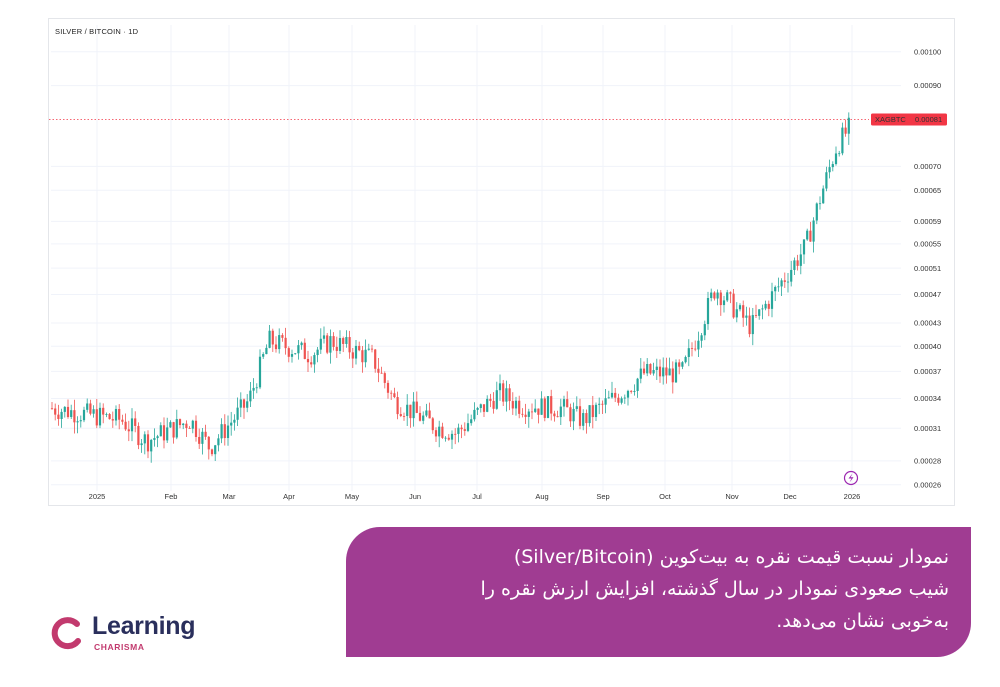  I want to click on event-flash-icon, so click(851, 478).